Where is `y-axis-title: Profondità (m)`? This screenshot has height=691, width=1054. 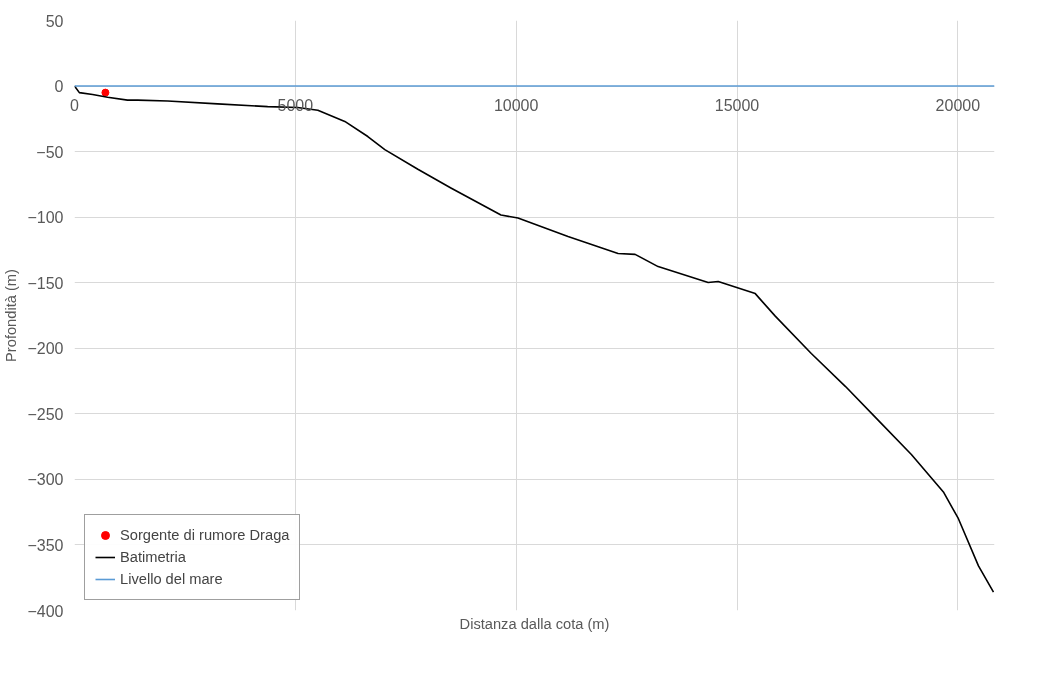 y-axis-title: Profondità (m) is located at coordinates (11, 315).